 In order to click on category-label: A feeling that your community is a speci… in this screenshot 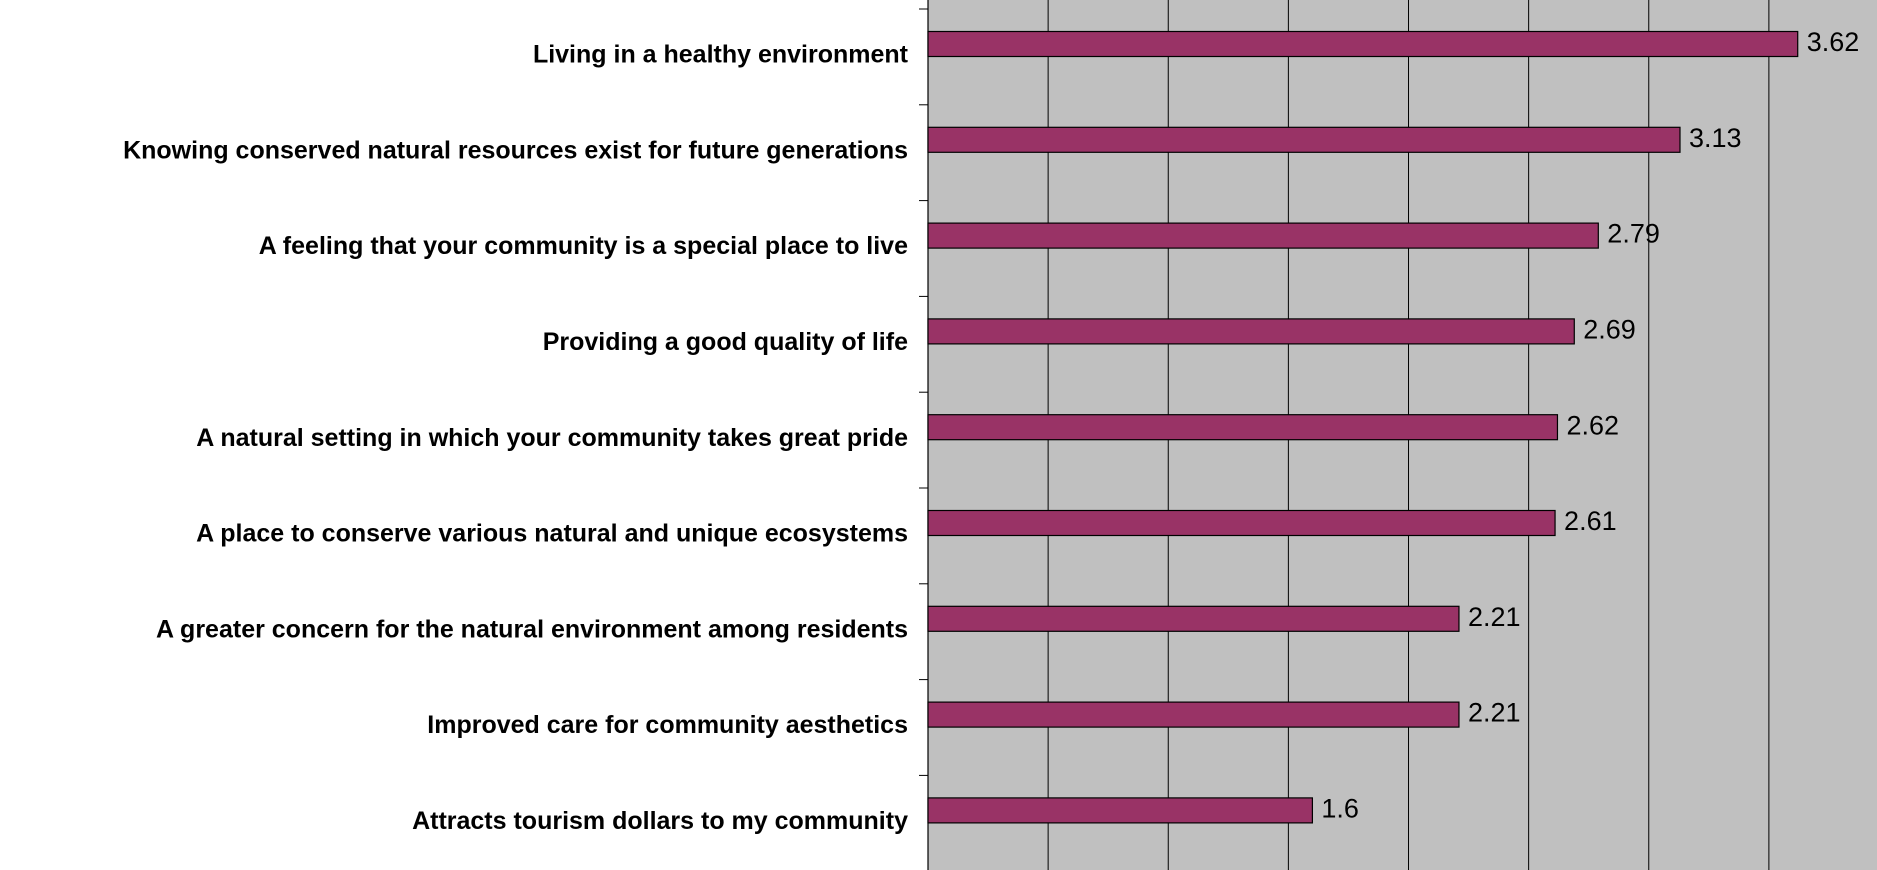, I will do `click(583, 246)`.